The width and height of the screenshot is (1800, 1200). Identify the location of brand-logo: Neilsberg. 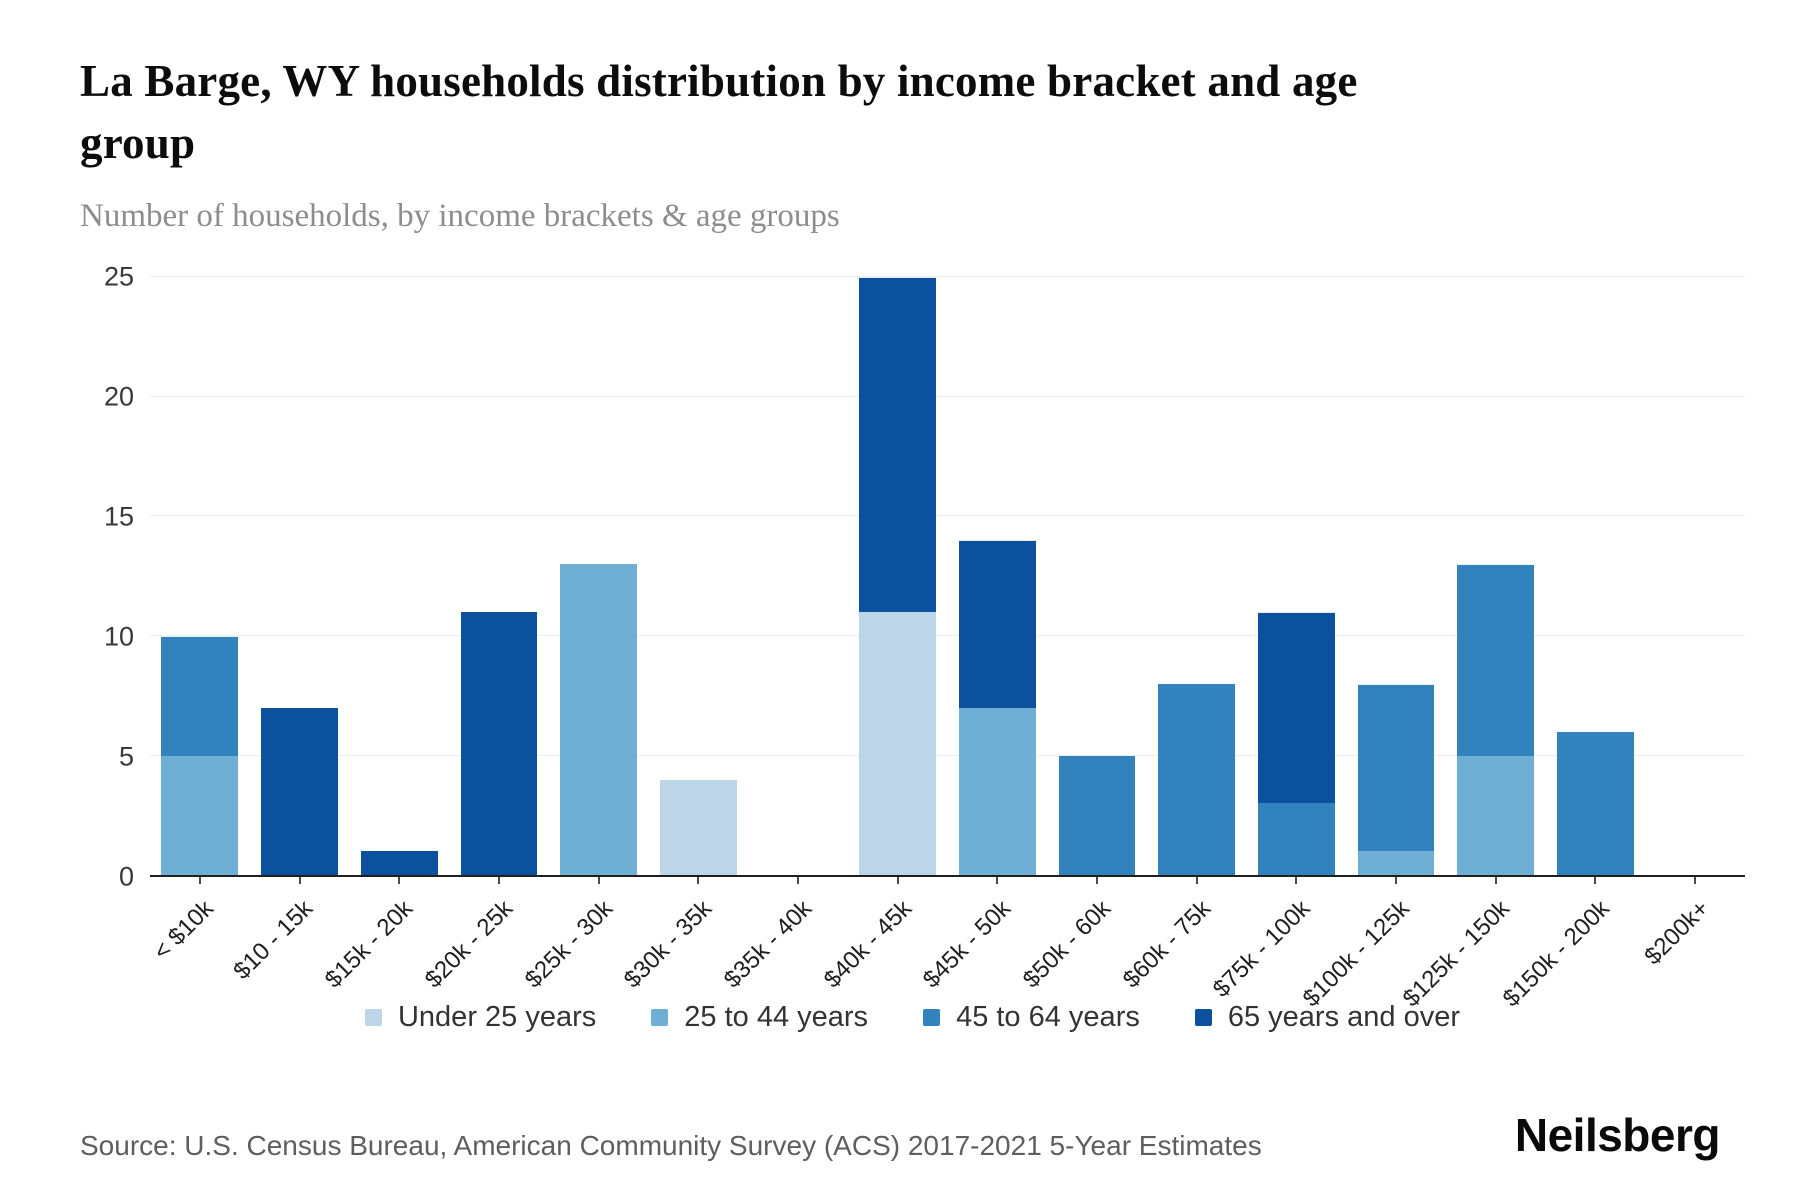
(1617, 1135).